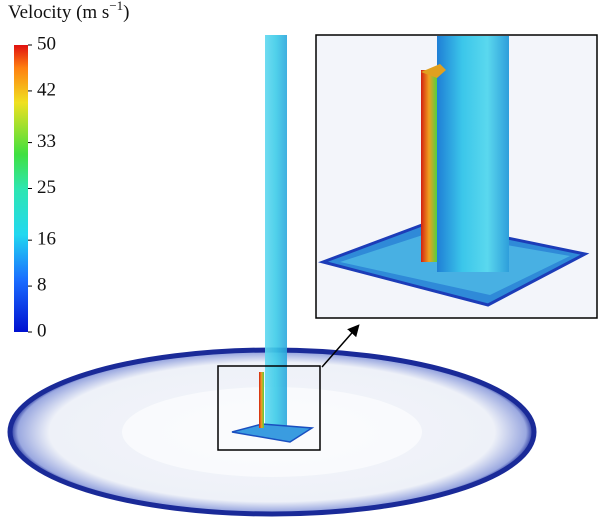 The height and width of the screenshot is (530, 600). Describe the element at coordinates (21, 188) in the screenshot. I see `colorbar` at that location.